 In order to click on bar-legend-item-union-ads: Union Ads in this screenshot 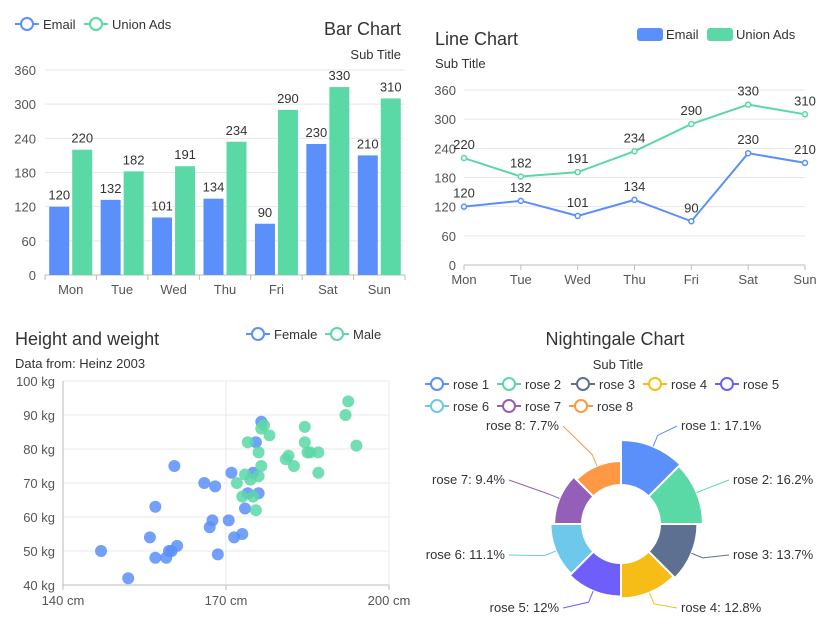, I will do `click(128, 24)`.